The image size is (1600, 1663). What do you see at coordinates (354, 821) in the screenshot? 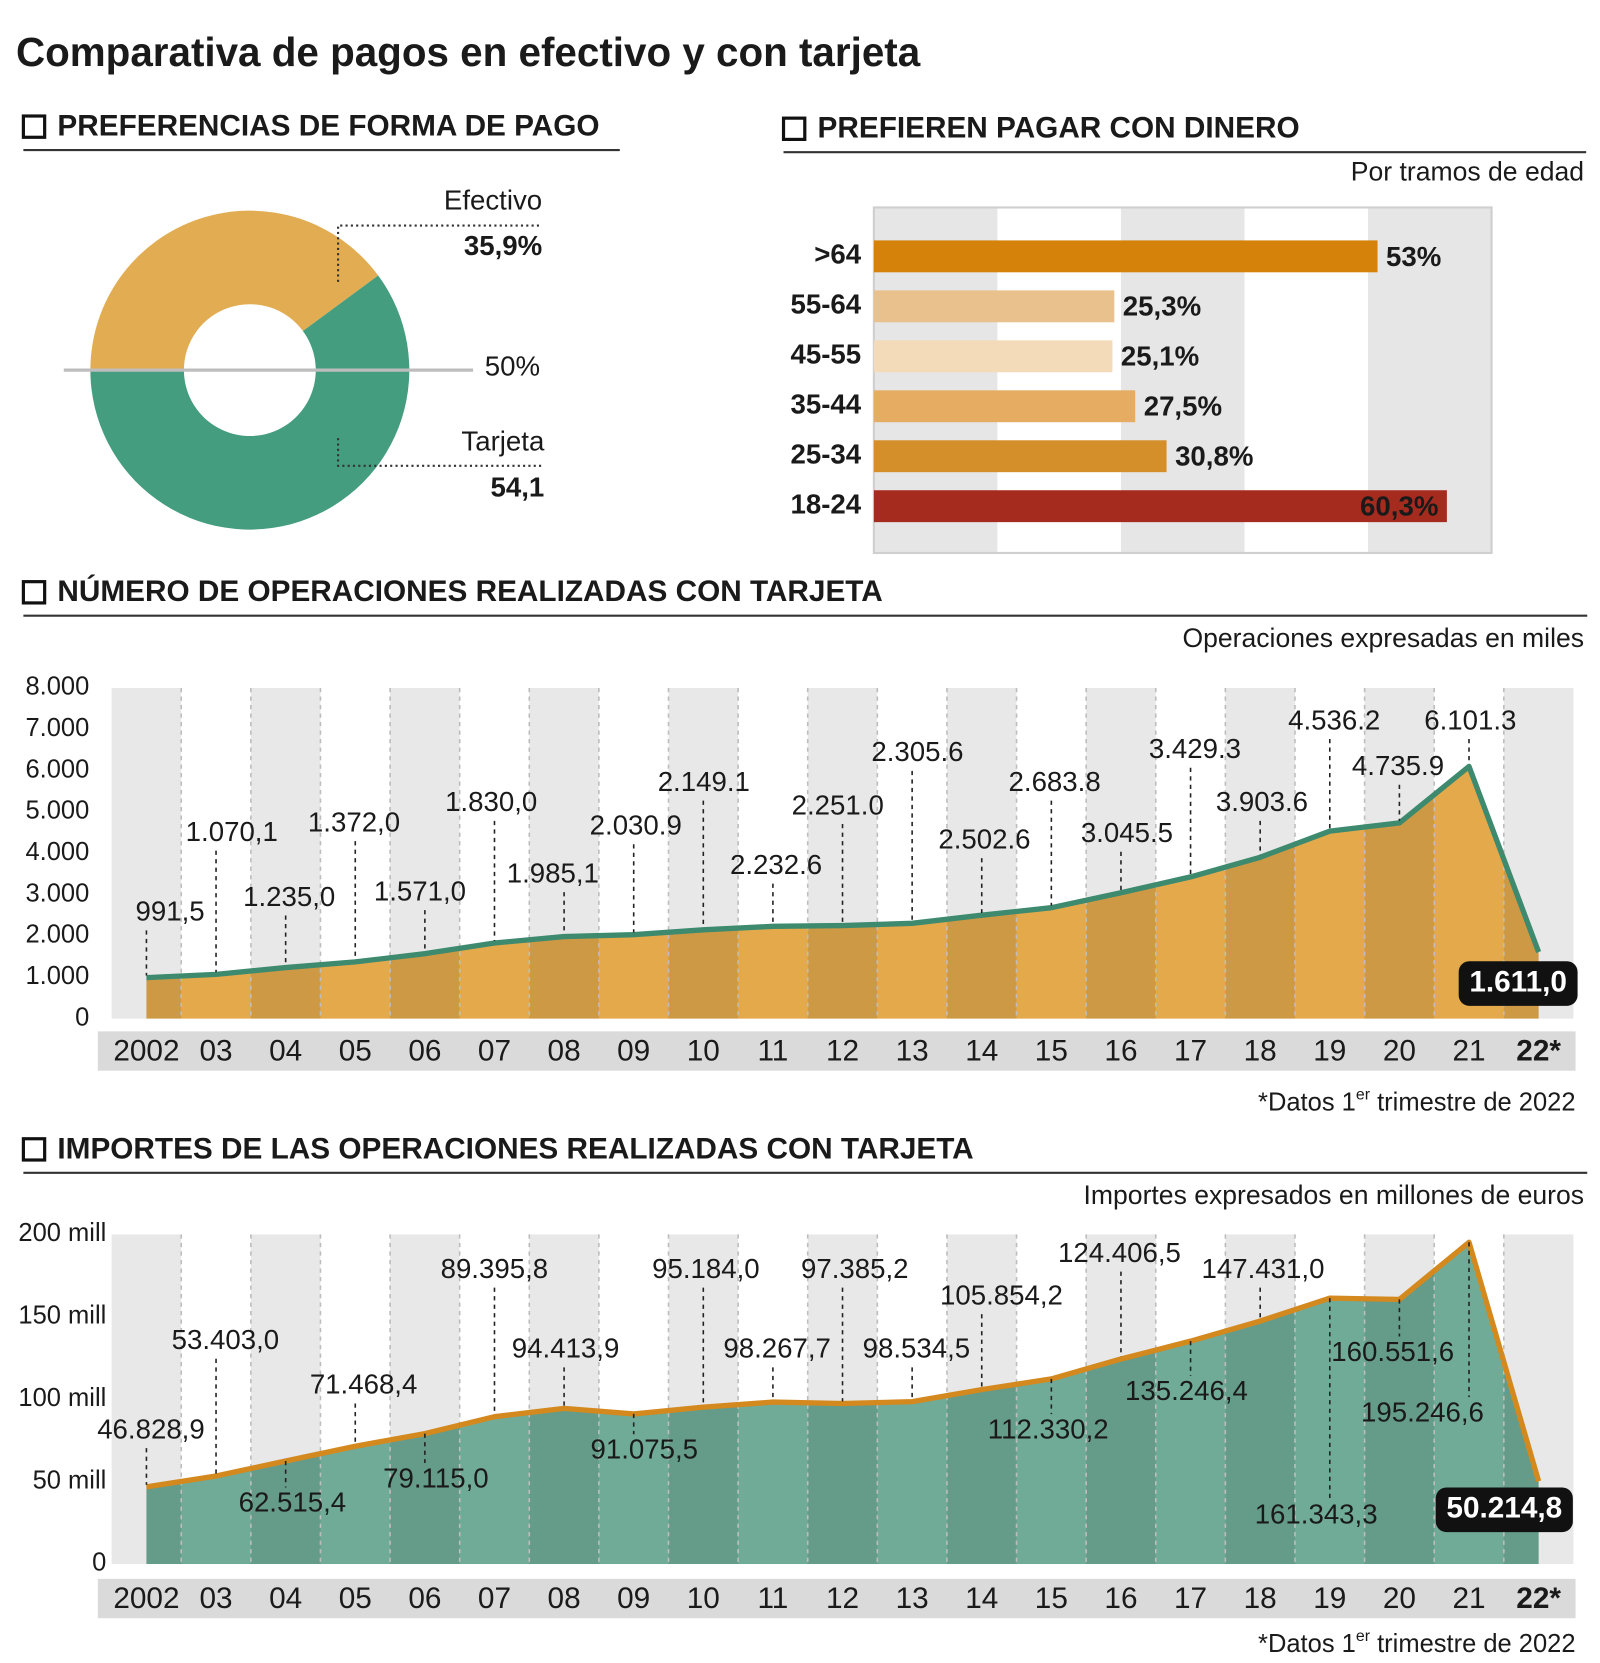
I see `value-label: 1.372,0` at bounding box center [354, 821].